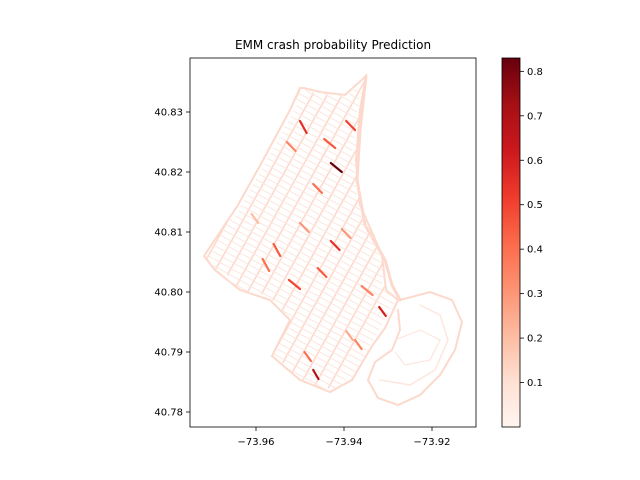 The width and height of the screenshot is (640, 480). I want to click on y-tick-label: 40.79, so click(168, 353).